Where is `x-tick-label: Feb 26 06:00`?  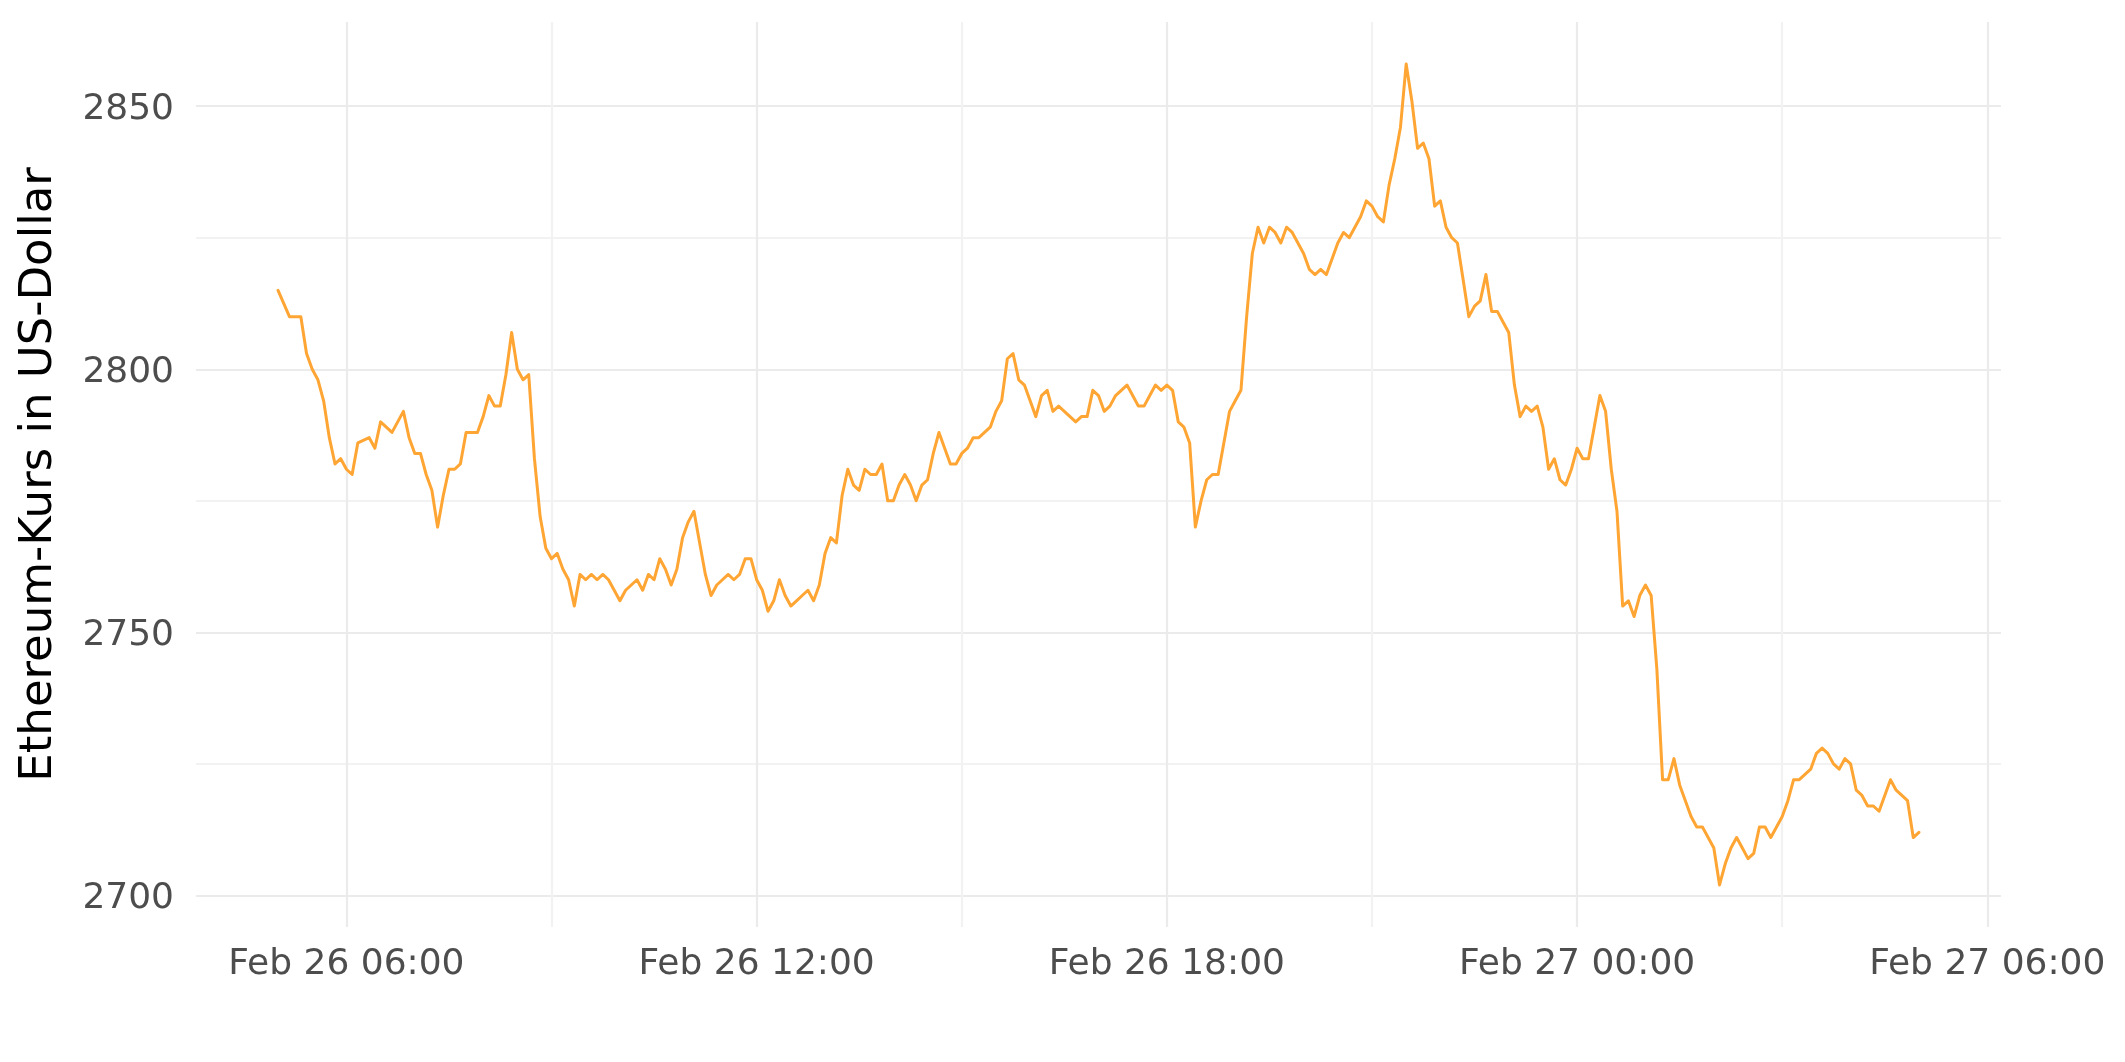 x-tick-label: Feb 26 06:00 is located at coordinates (346, 961).